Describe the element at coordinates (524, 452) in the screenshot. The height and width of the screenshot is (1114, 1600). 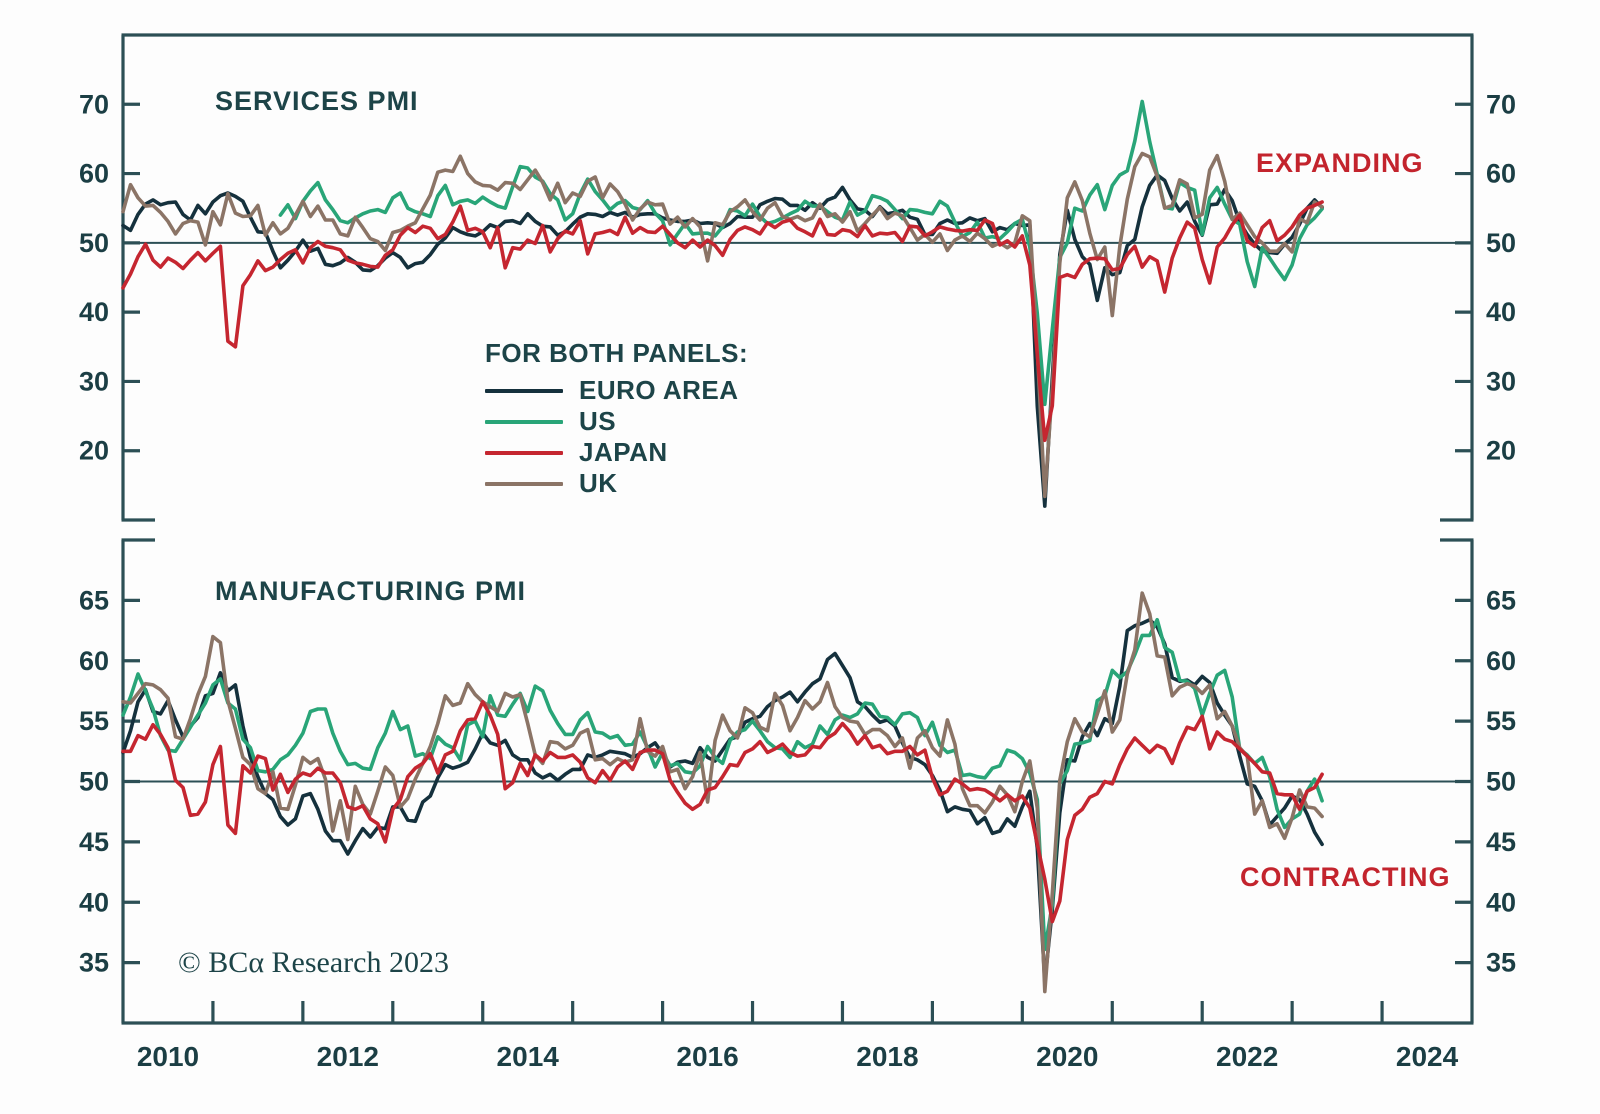
I see `legend-swatch-japan` at that location.